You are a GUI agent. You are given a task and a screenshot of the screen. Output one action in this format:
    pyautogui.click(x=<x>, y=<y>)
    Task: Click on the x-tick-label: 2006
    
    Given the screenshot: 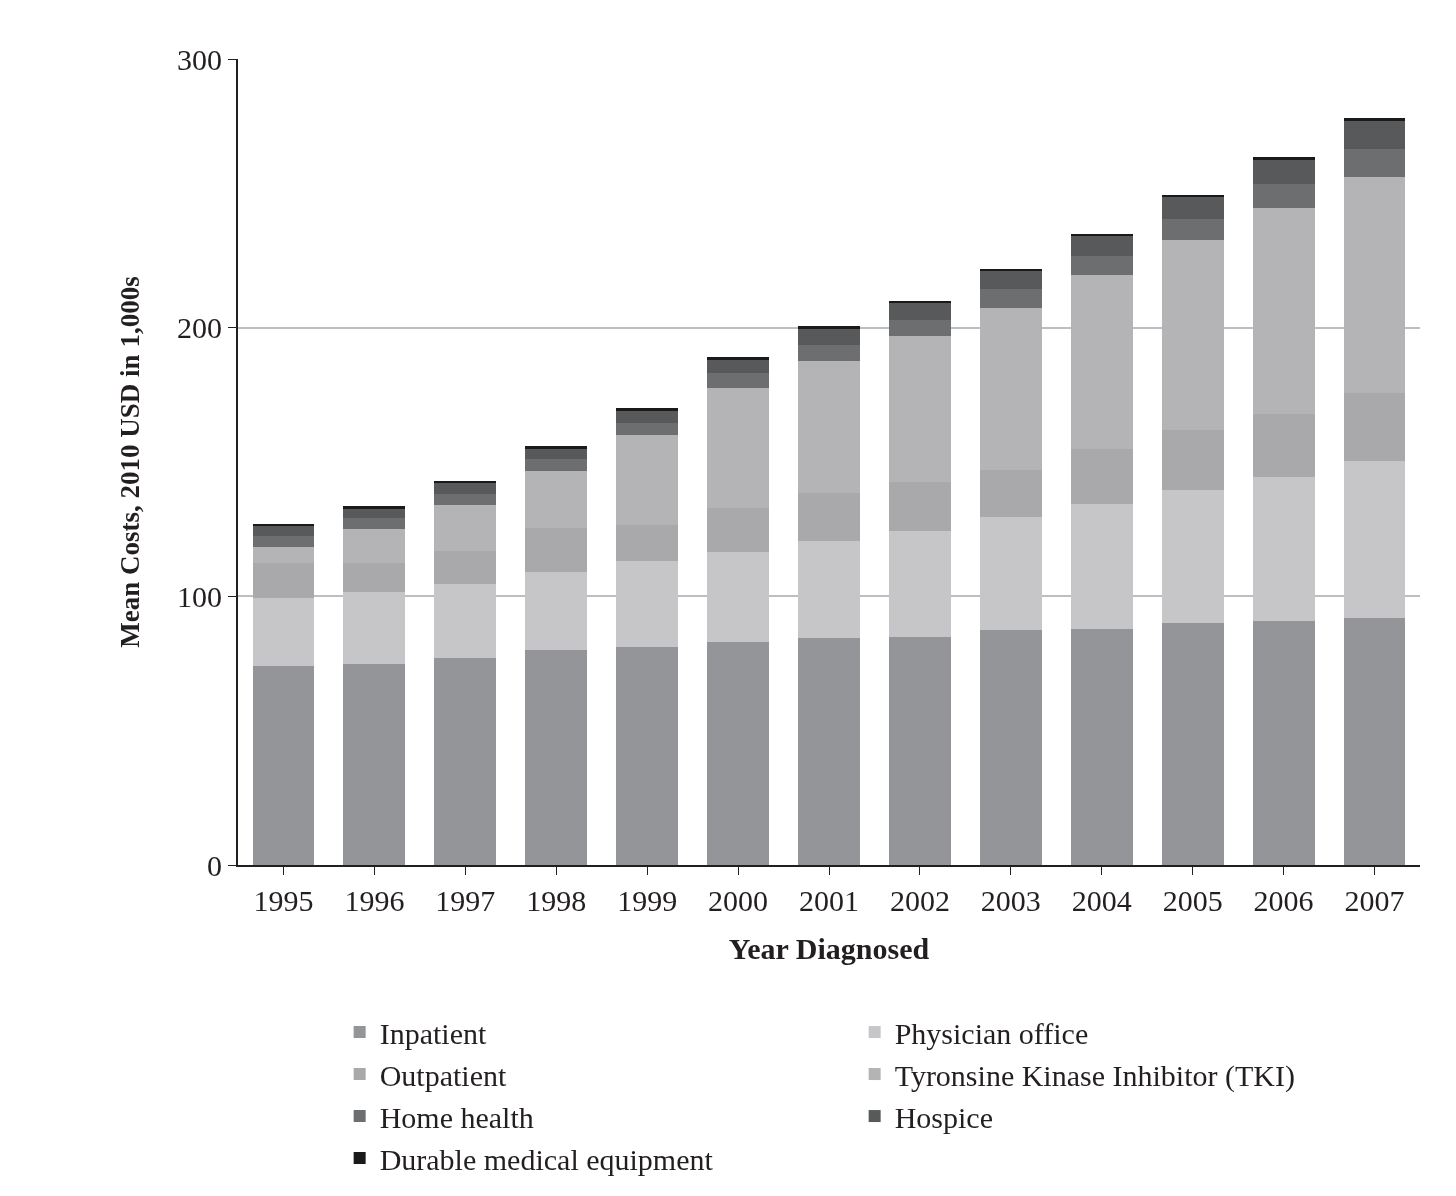 What is the action you would take?
    pyautogui.click(x=1283, y=900)
    